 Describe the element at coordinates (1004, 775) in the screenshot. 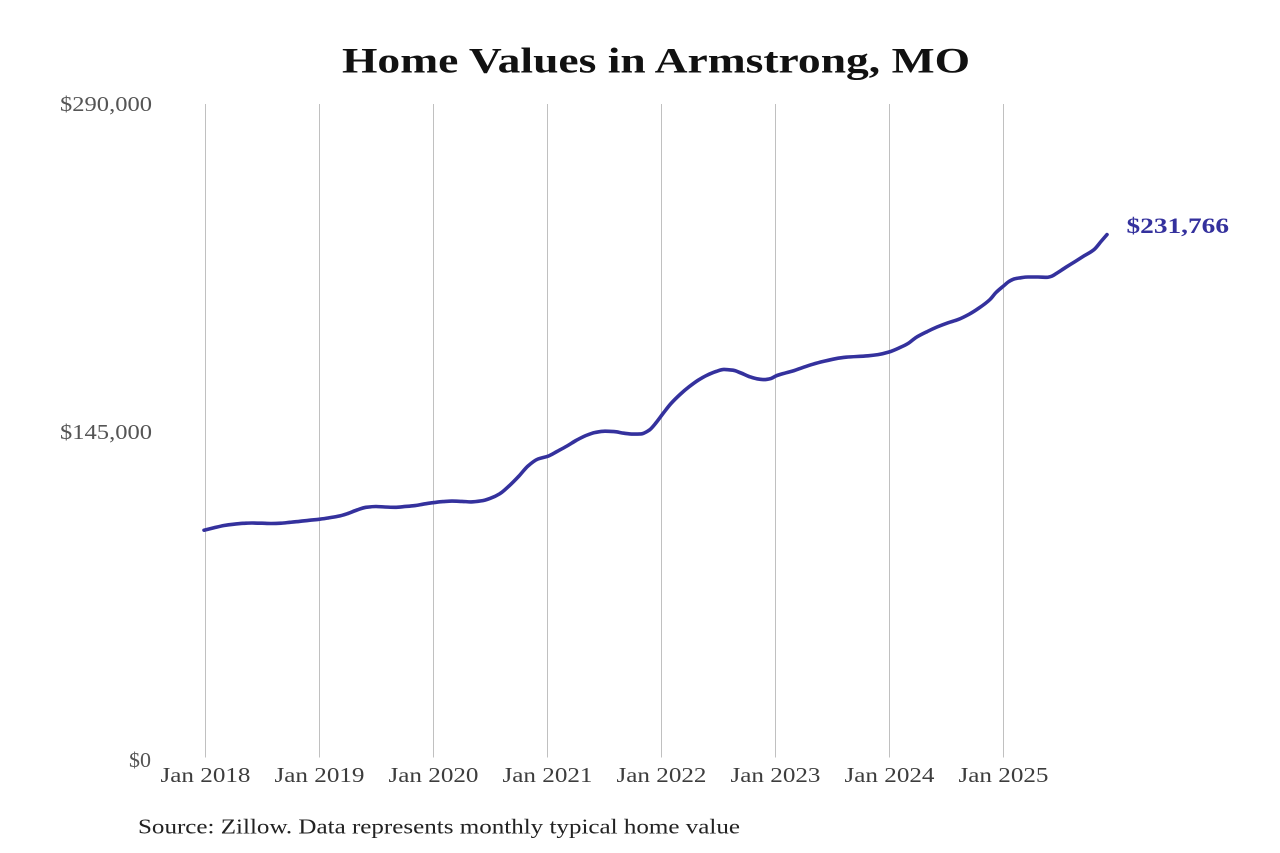

I see `svg-text: Jan 2025` at that location.